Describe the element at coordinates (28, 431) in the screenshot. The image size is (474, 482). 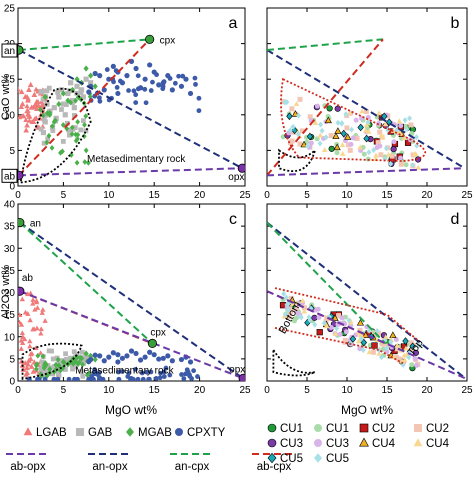
I see `legend-marker-lgab` at that location.